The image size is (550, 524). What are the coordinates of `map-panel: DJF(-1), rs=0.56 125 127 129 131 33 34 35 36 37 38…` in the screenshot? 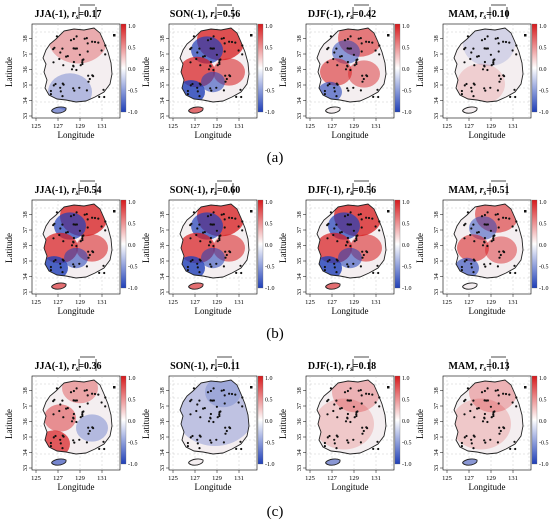 It's located at (345, 248).